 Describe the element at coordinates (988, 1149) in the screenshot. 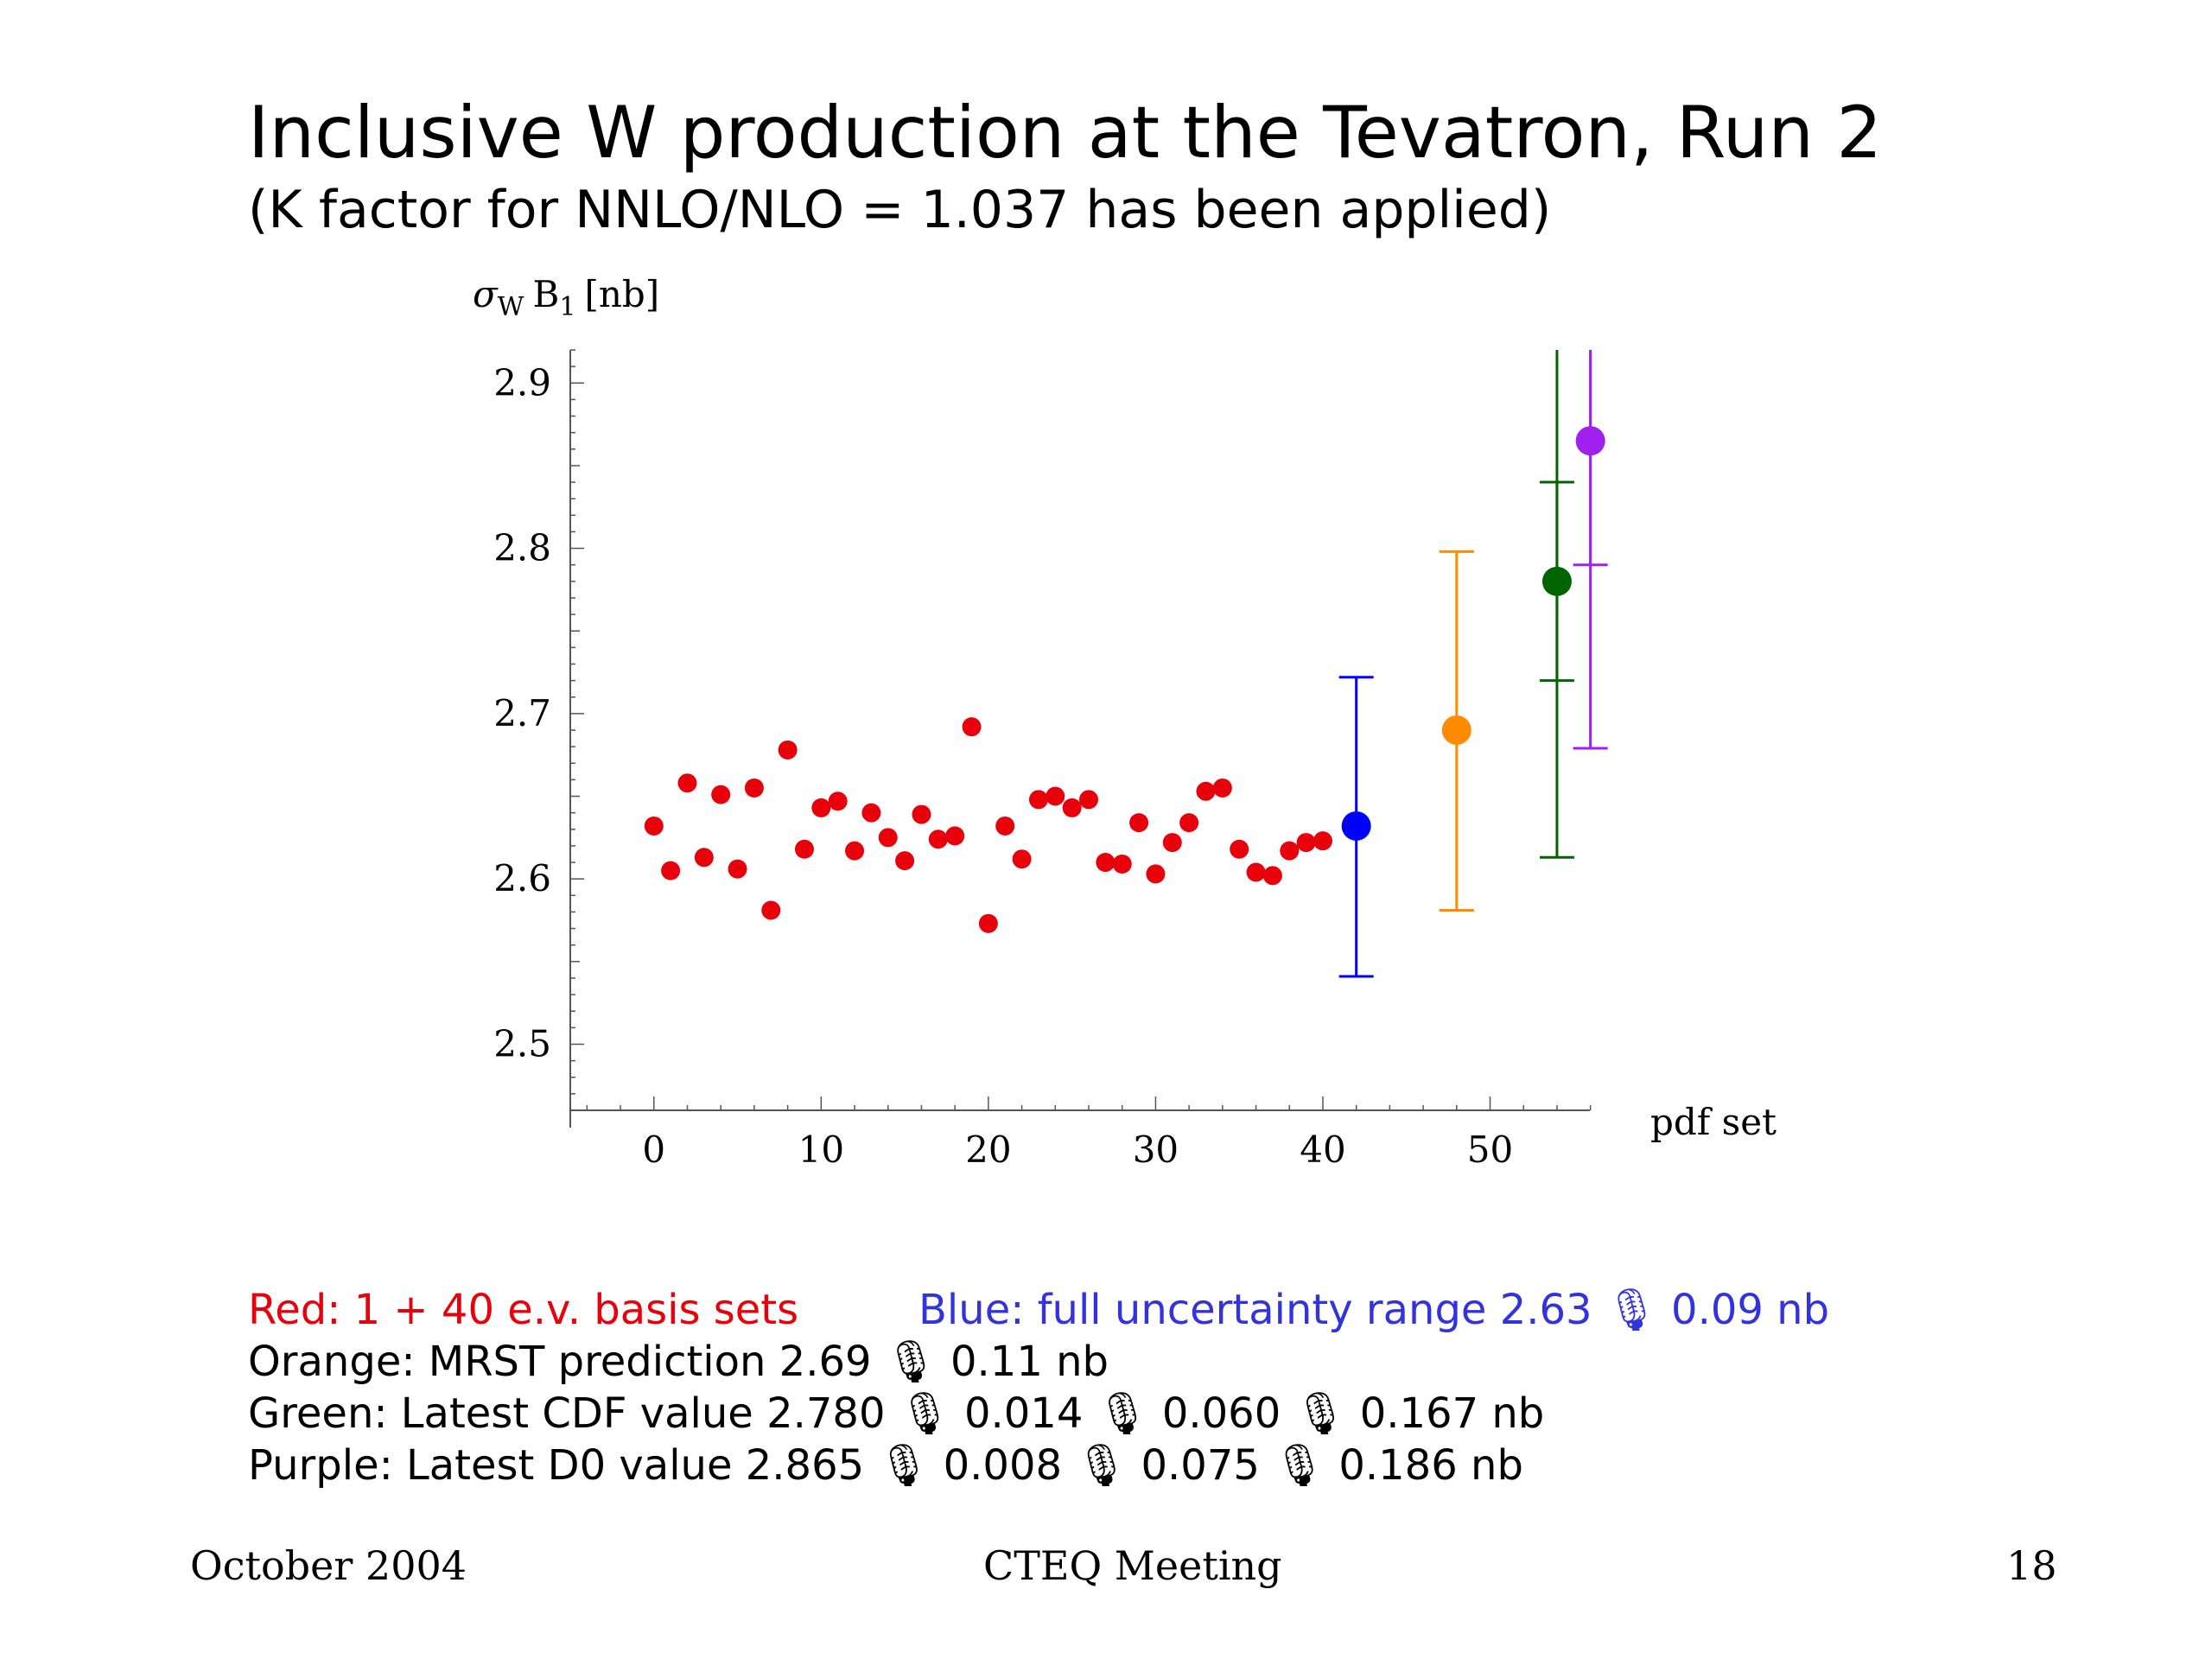

I see `x-tick-label: 20` at that location.